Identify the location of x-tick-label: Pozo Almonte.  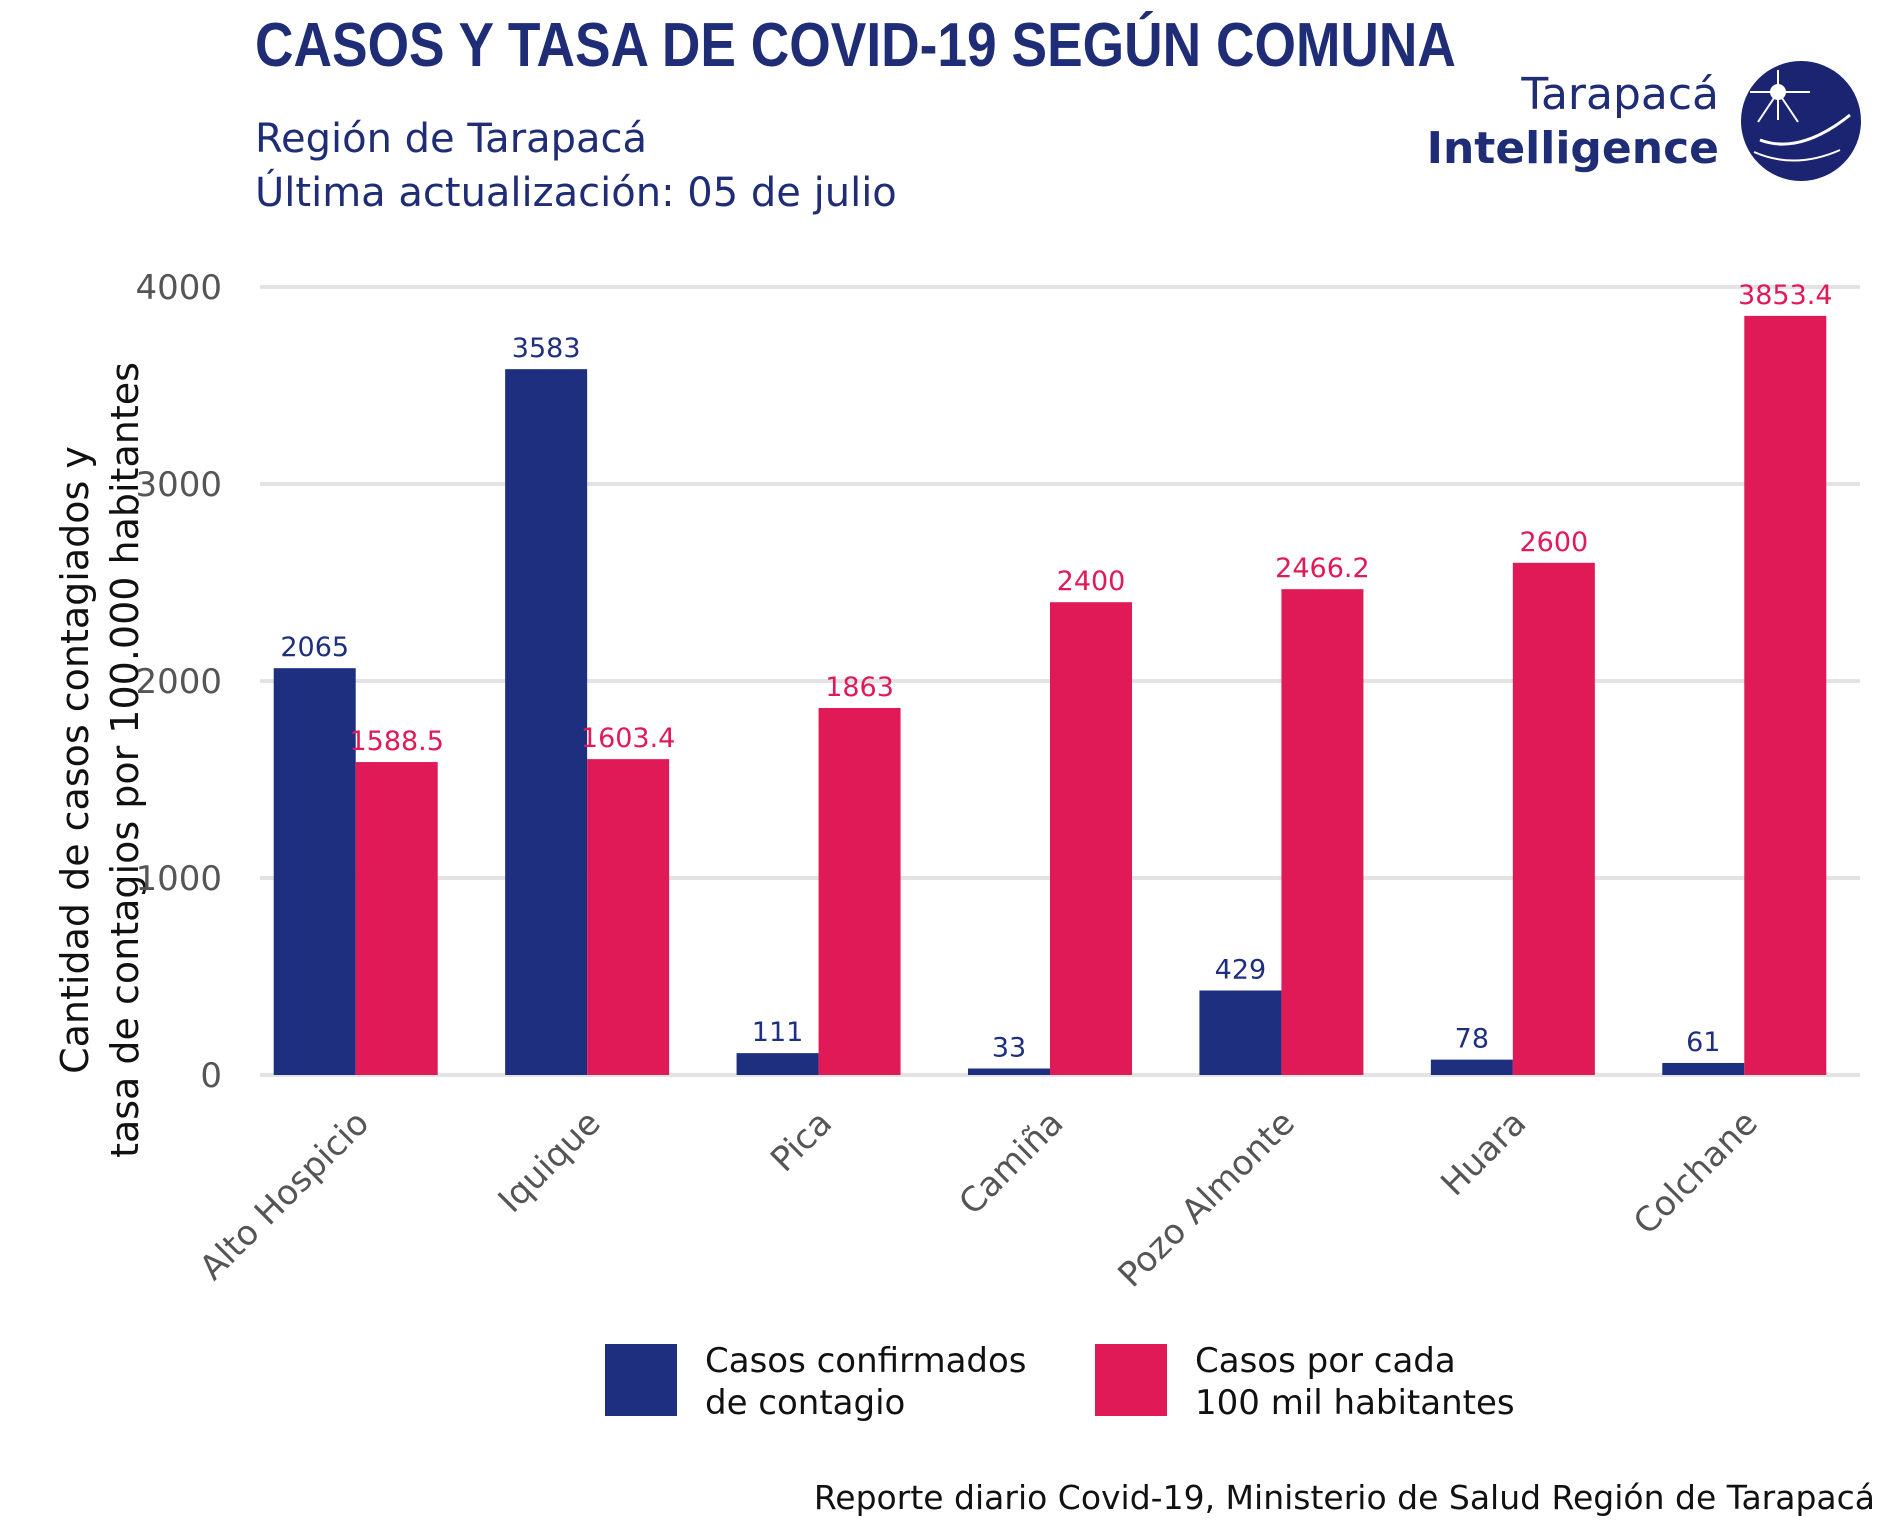
(1206, 1199).